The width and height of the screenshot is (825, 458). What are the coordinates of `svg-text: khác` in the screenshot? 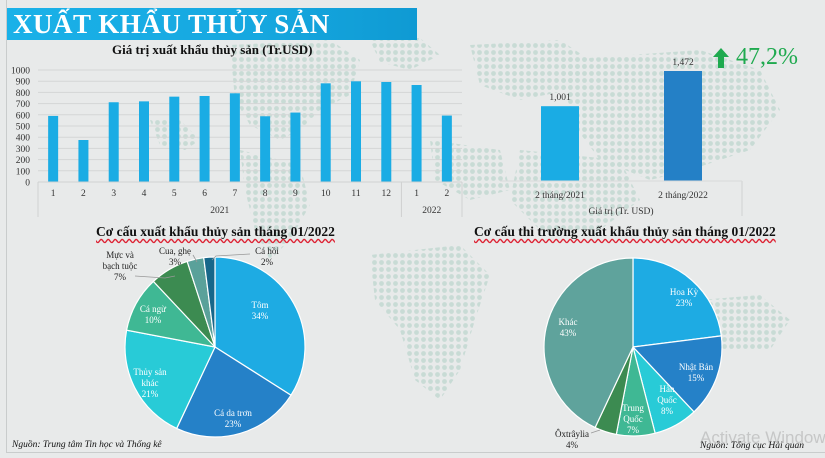 It's located at (150, 383).